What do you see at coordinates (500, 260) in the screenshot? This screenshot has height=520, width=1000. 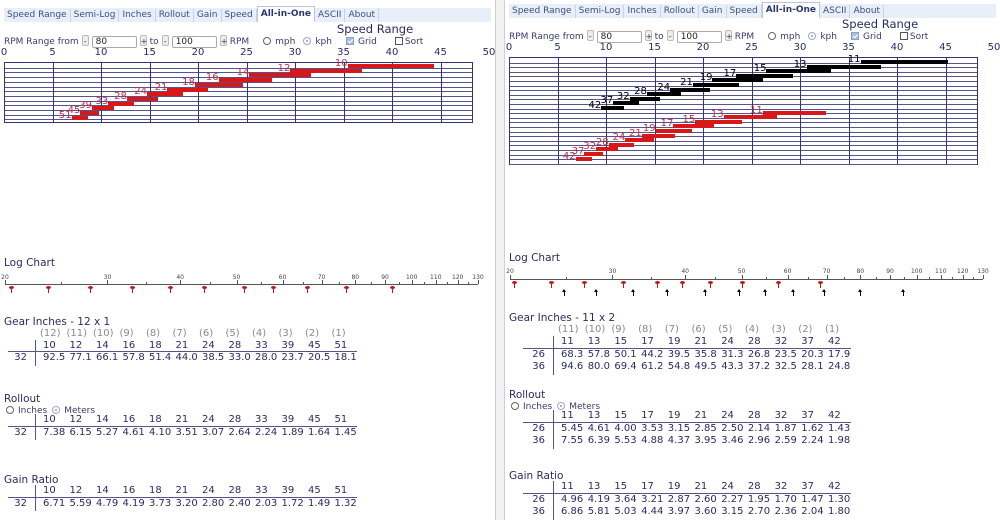 I see `panel-divider` at bounding box center [500, 260].